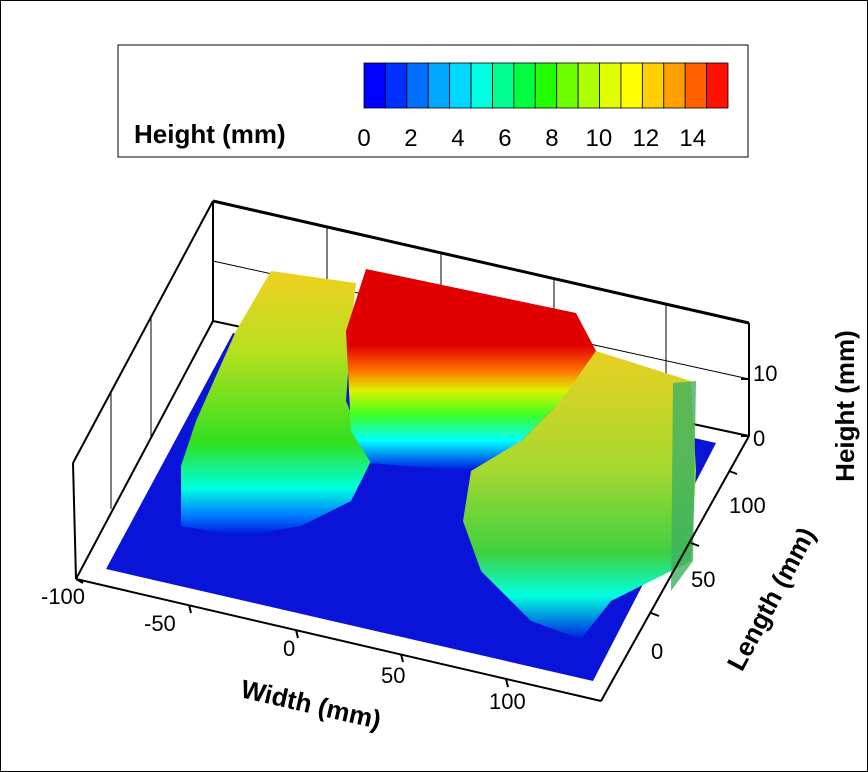  What do you see at coordinates (276, 403) in the screenshot?
I see `surface-left-ridge` at bounding box center [276, 403].